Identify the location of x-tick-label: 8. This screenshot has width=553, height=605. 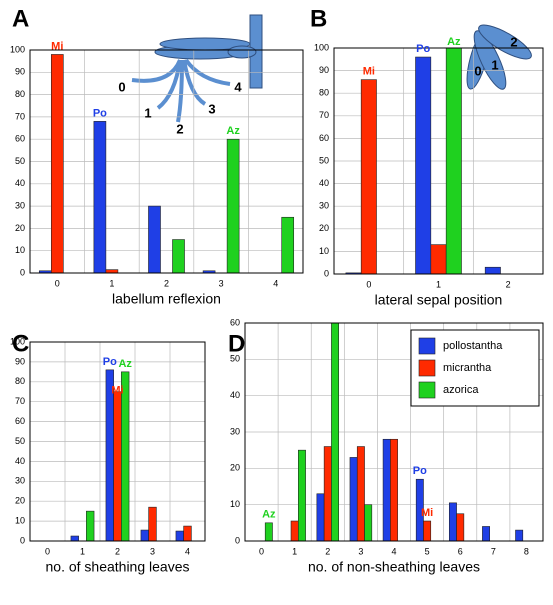
(526, 551).